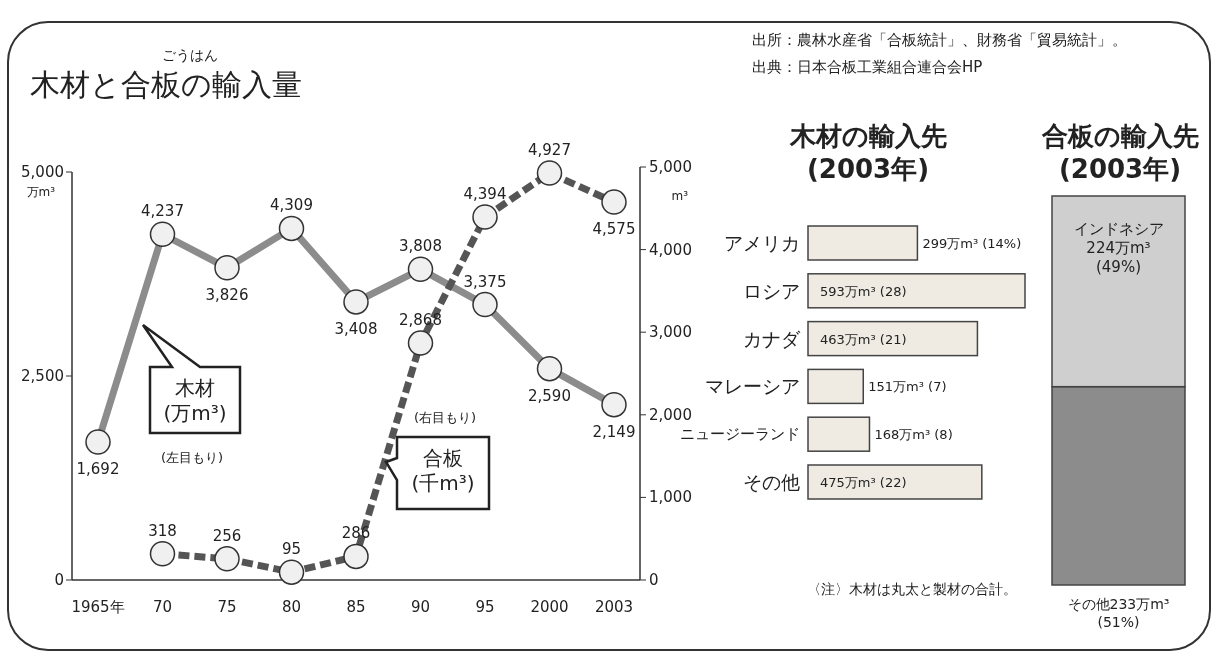  Describe the element at coordinates (614, 607) in the screenshot. I see `x-tick-label: 2003` at that location.